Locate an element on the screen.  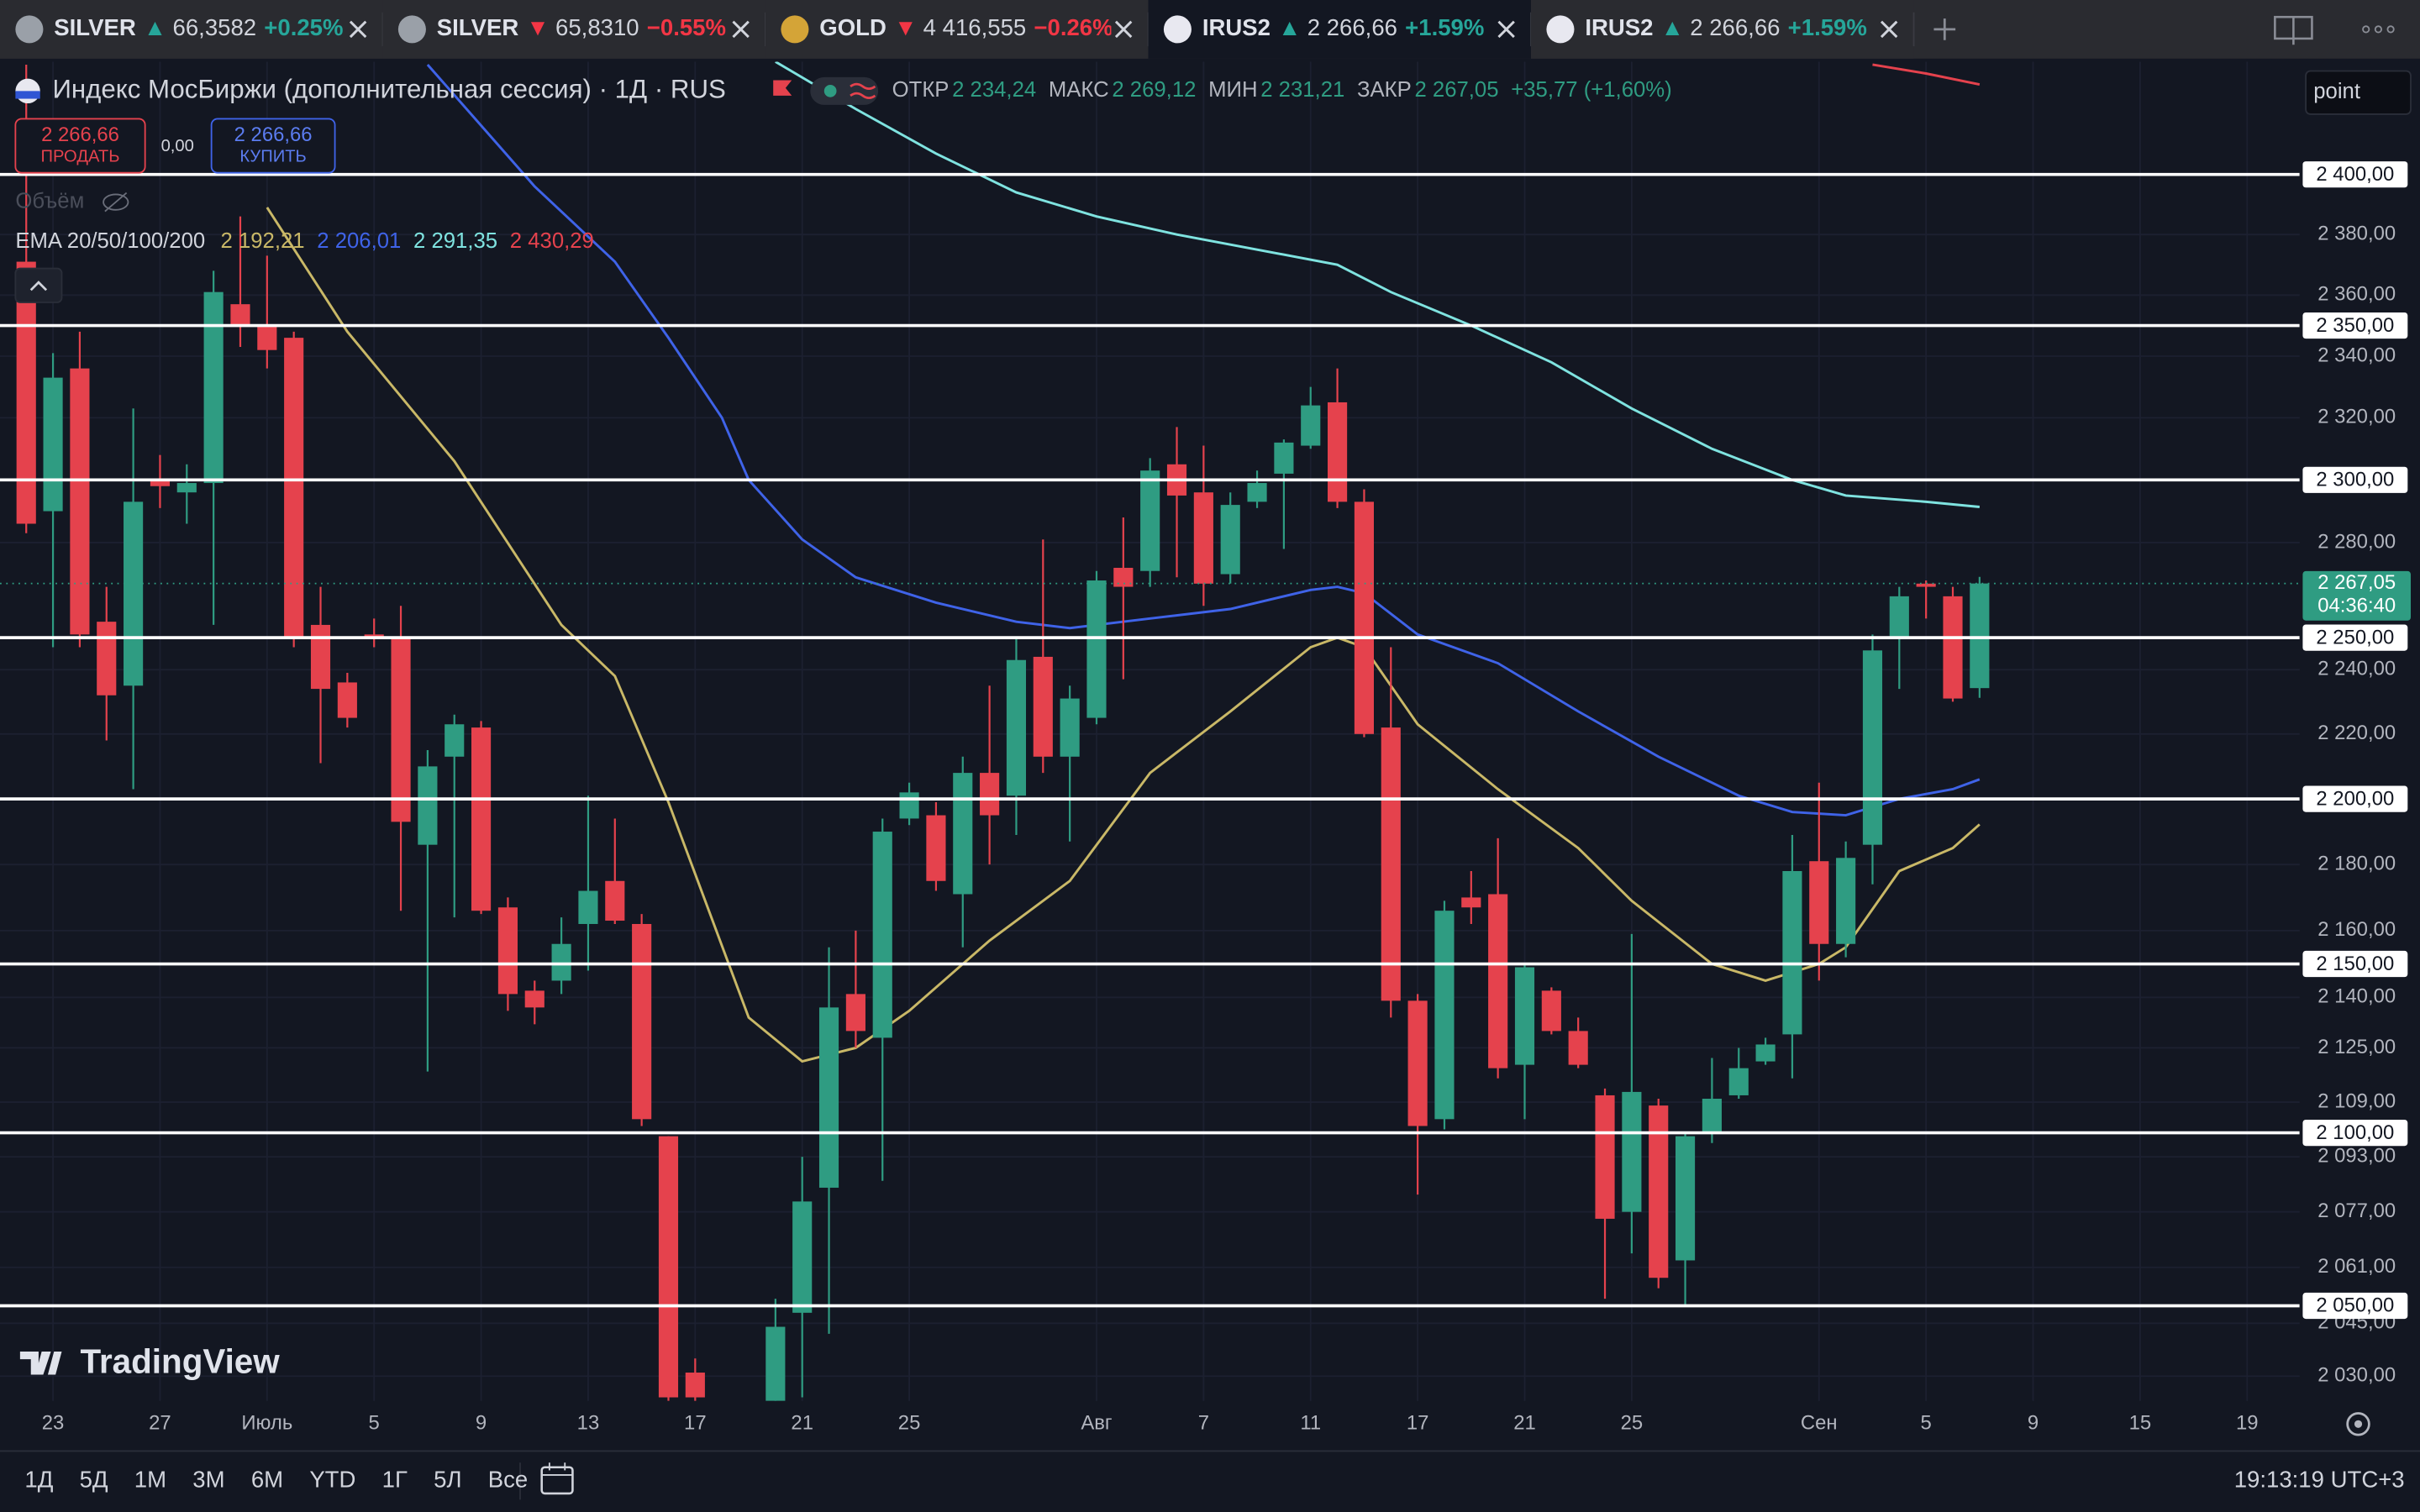
buy-button is located at coordinates (273, 146).